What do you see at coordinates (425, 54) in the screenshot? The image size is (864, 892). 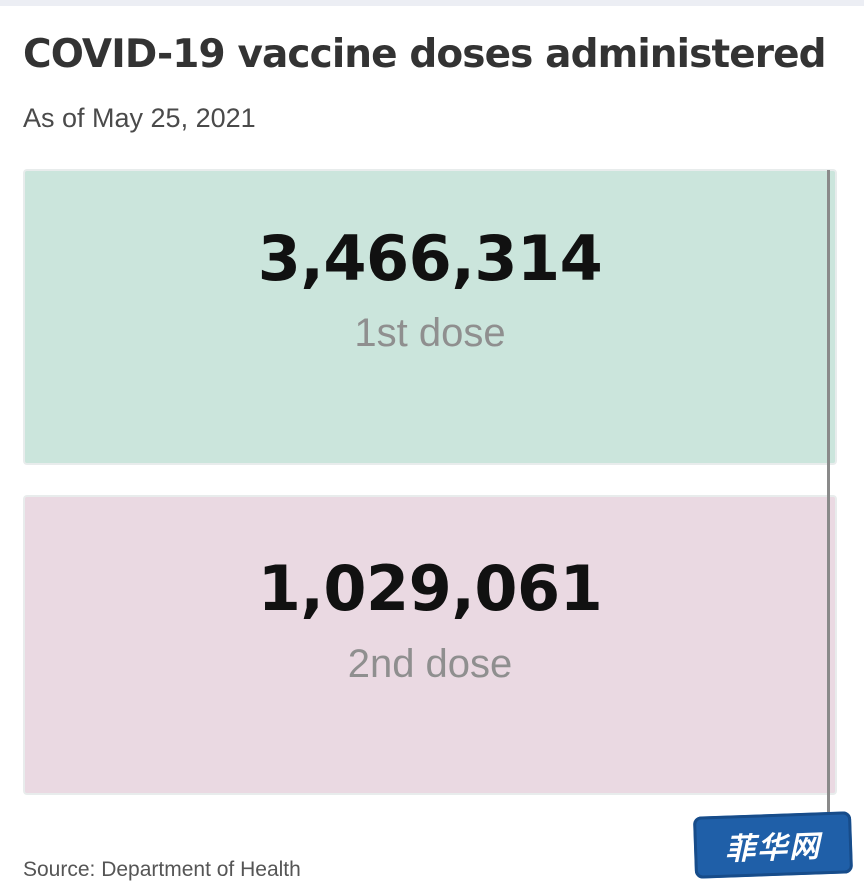 I see `page-title: COVID-19 vaccine doses administered` at bounding box center [425, 54].